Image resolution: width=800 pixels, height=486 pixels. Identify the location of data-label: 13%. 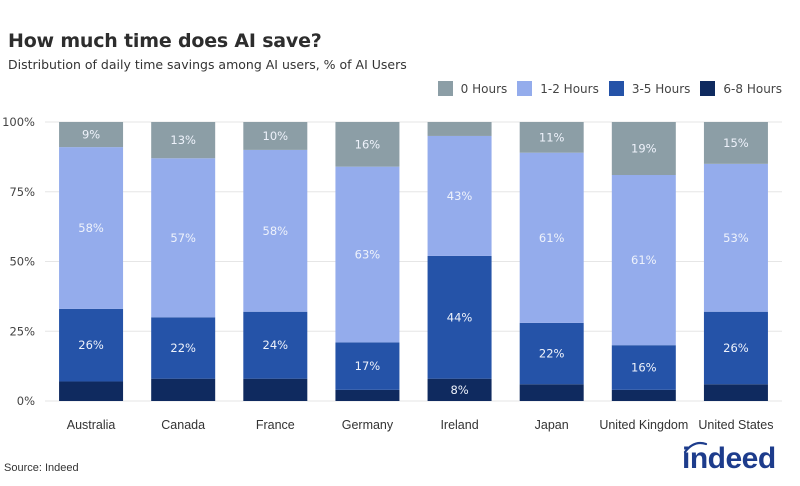
(183, 140).